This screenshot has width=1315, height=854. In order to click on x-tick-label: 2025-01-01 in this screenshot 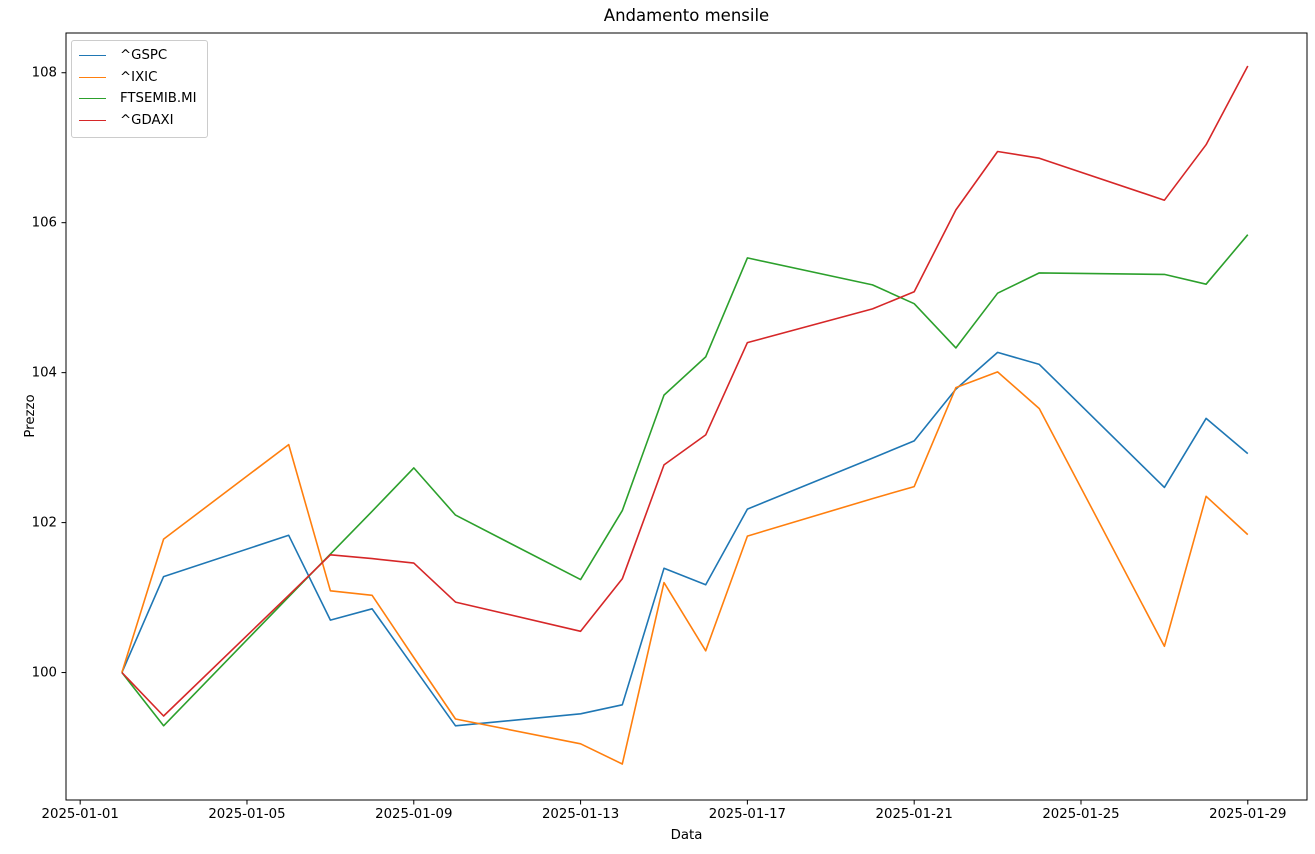, I will do `click(80, 814)`.